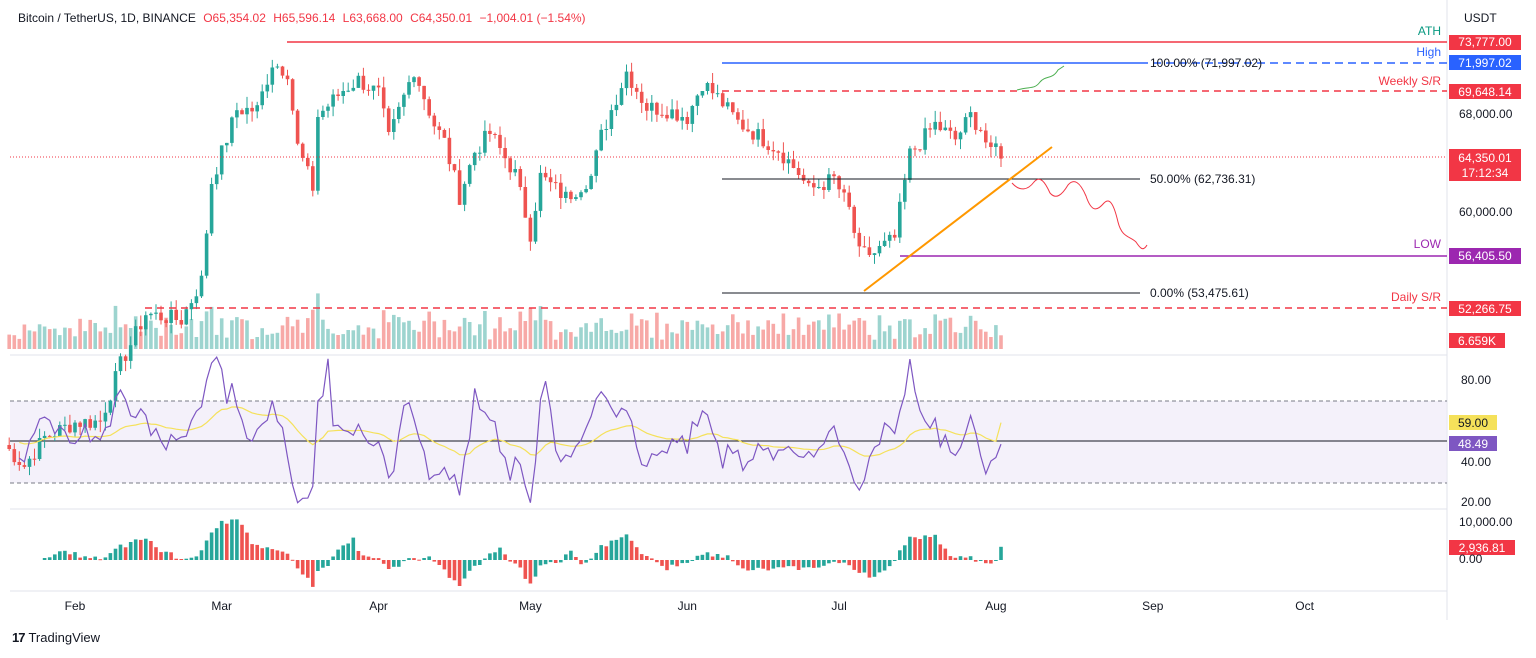 The image size is (1536, 658). What do you see at coordinates (1428, 52) in the screenshot?
I see `high-annotation: High` at bounding box center [1428, 52].